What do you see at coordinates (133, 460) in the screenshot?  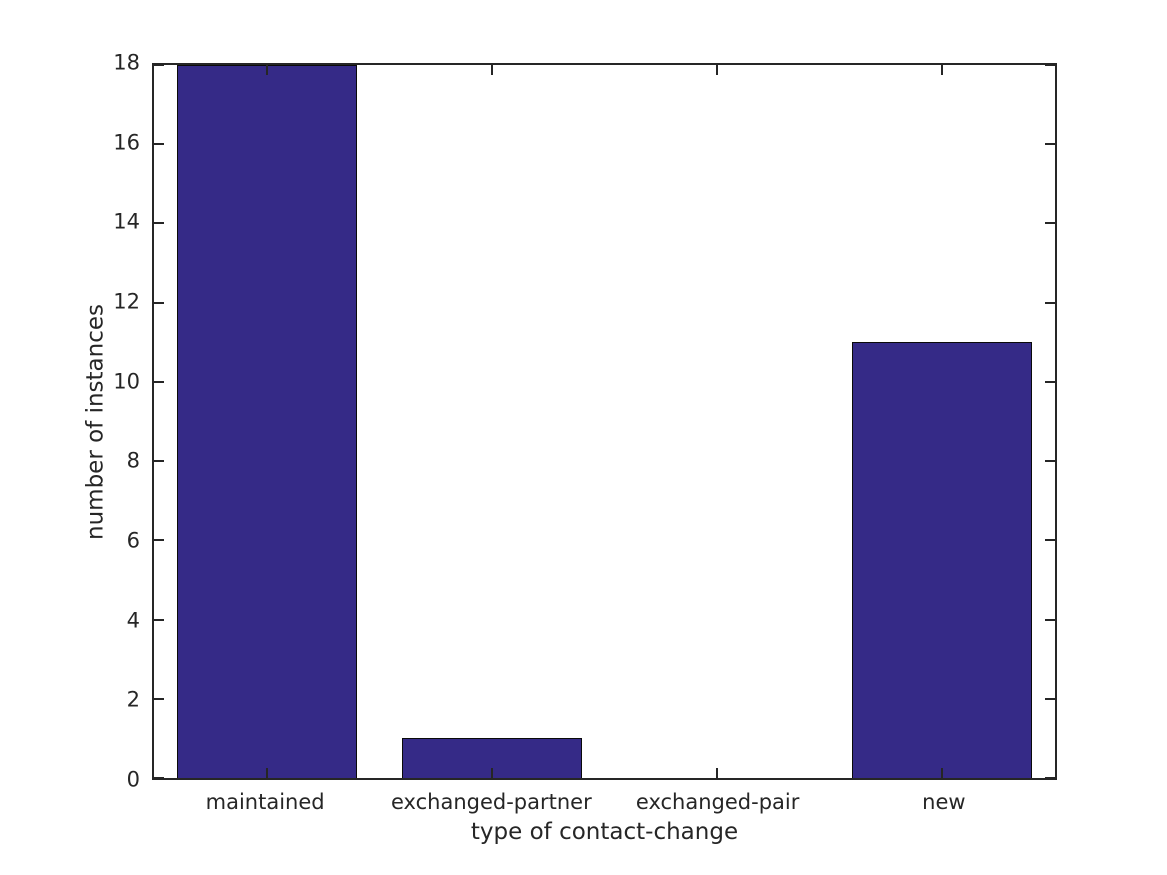 I see `y-tick-label: 8` at bounding box center [133, 460].